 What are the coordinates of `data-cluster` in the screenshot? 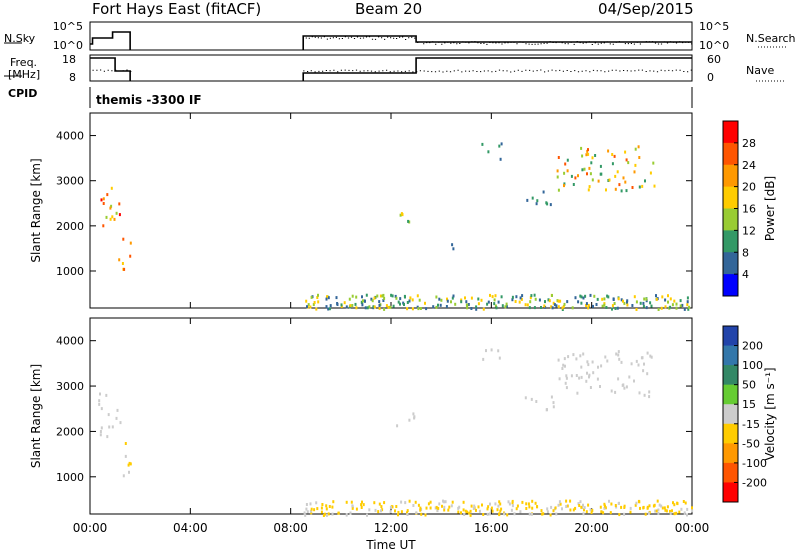 It's located at (125, 254).